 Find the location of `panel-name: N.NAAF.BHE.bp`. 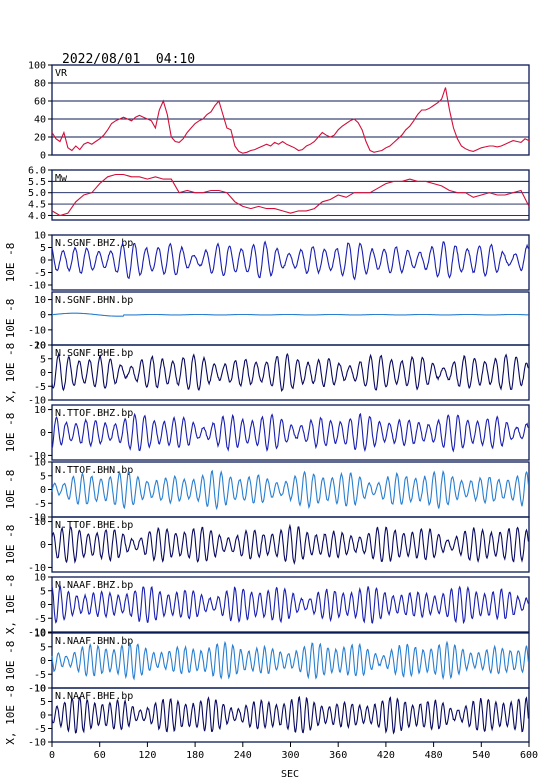

panel-name: N.NAAF.BHE.bp is located at coordinates (94, 696).